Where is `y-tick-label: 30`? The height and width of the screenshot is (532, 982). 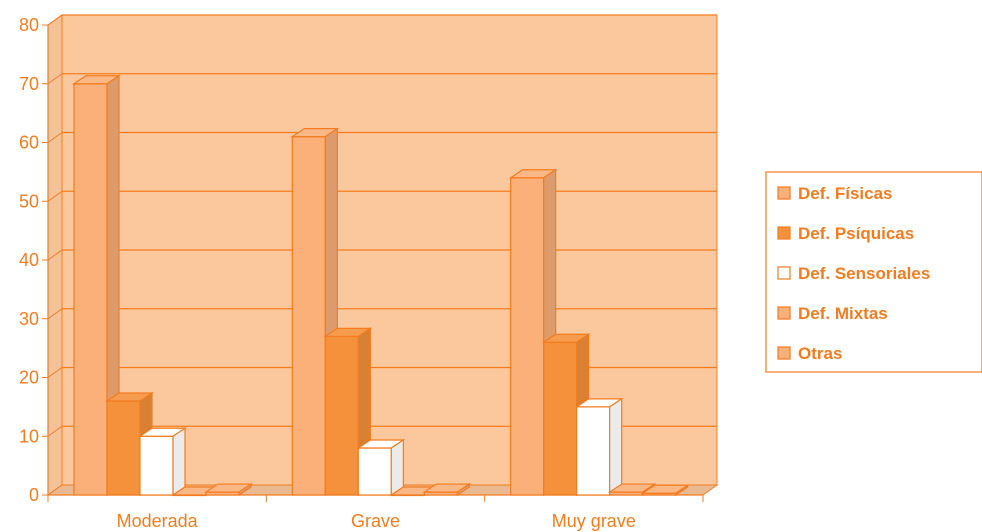 y-tick-label: 30 is located at coordinates (29, 319).